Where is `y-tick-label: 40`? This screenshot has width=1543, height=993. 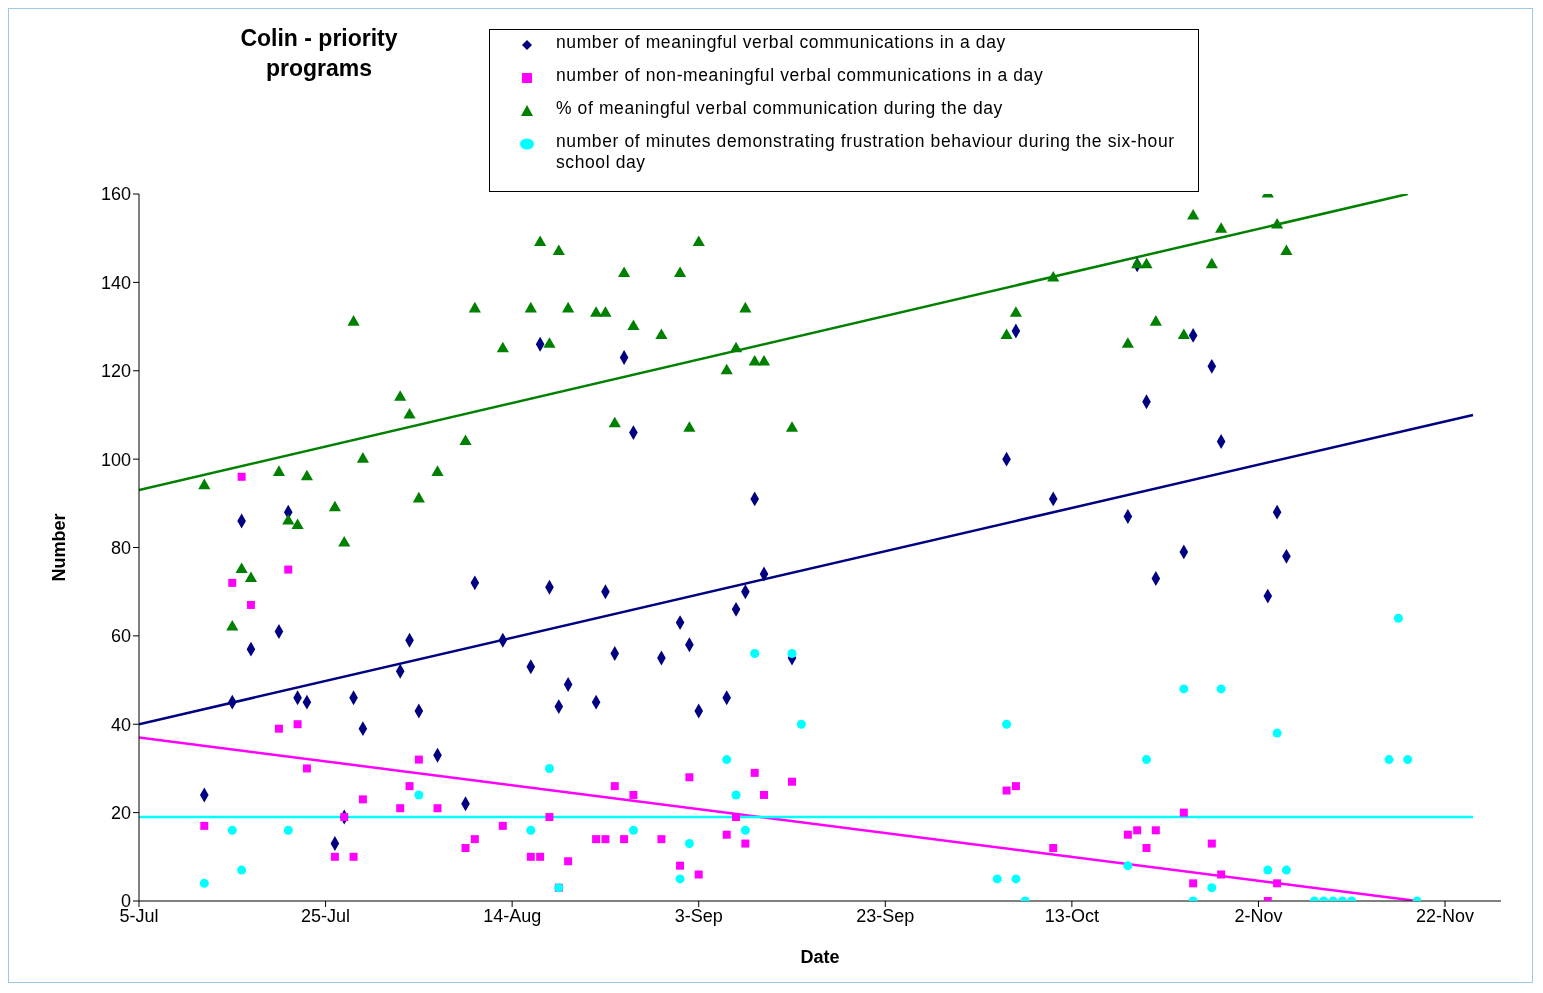 y-tick-label: 40 is located at coordinates (120, 724).